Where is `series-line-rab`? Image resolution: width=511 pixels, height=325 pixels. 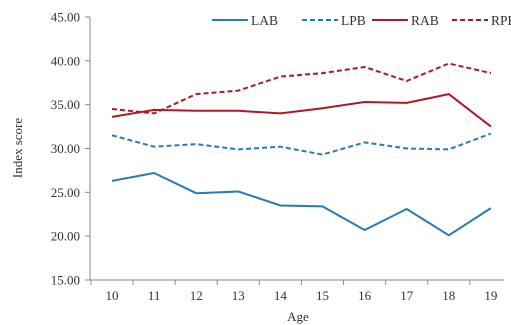
series-line-rab is located at coordinates (301, 110).